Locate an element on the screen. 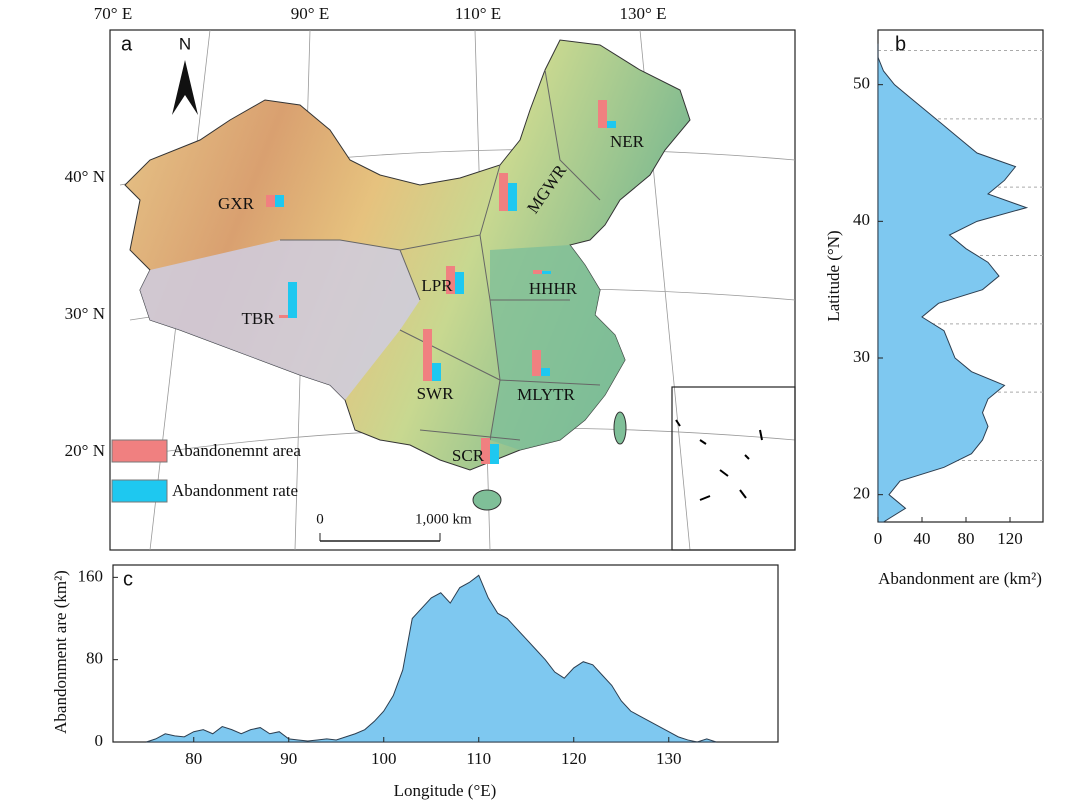  x-axis-label: Longitude (°E) is located at coordinates (445, 790).